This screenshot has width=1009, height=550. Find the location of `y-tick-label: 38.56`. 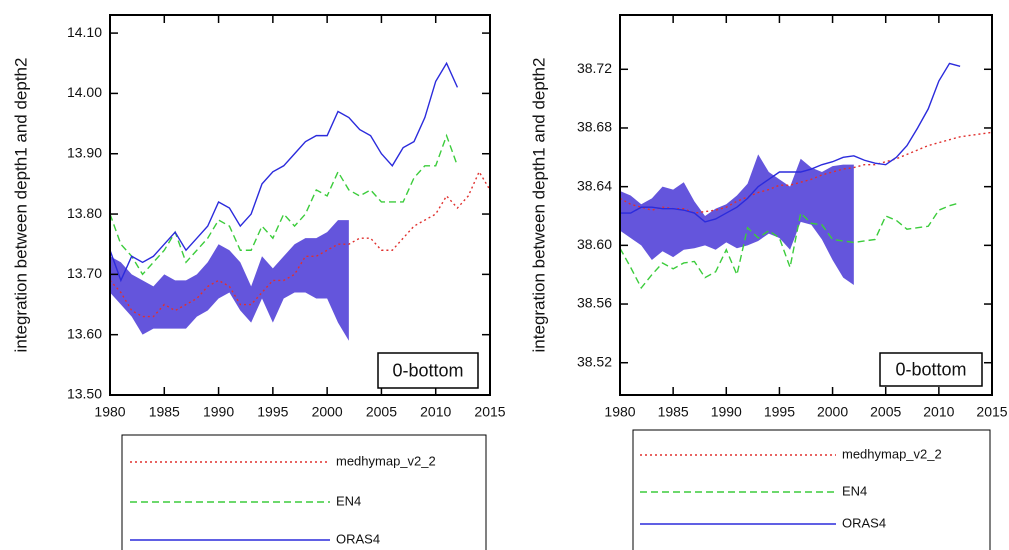

y-tick-label: 38.56 is located at coordinates (594, 303).